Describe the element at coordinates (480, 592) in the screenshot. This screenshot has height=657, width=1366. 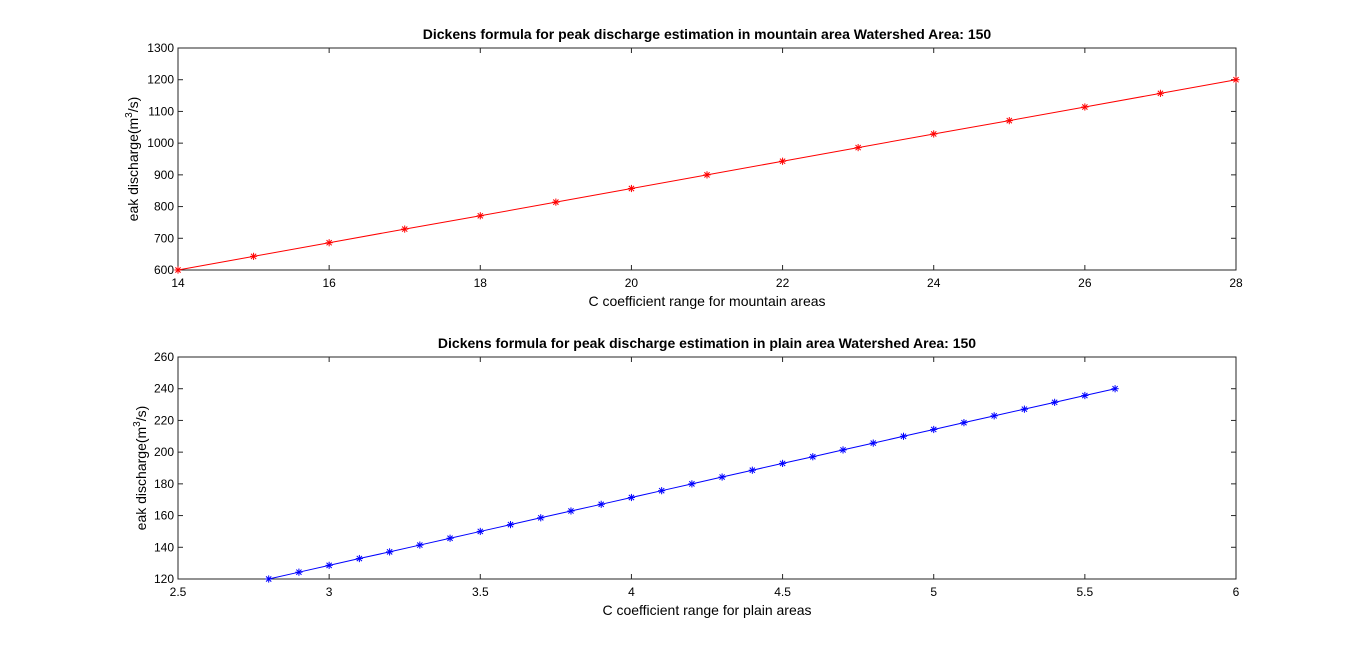
I see `x-tick-label: 3.5` at that location.